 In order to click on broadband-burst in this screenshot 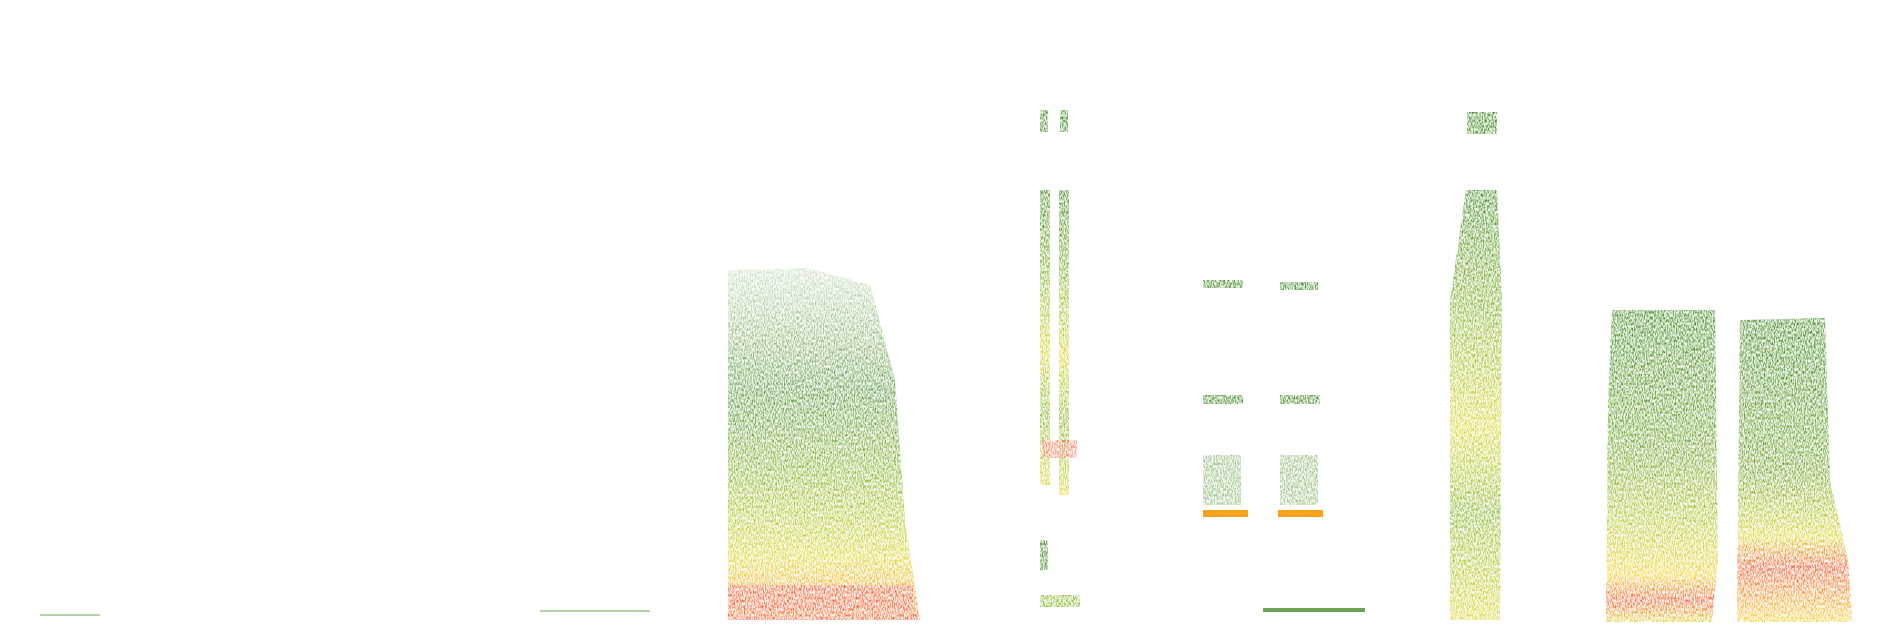, I will do `click(824, 444)`.